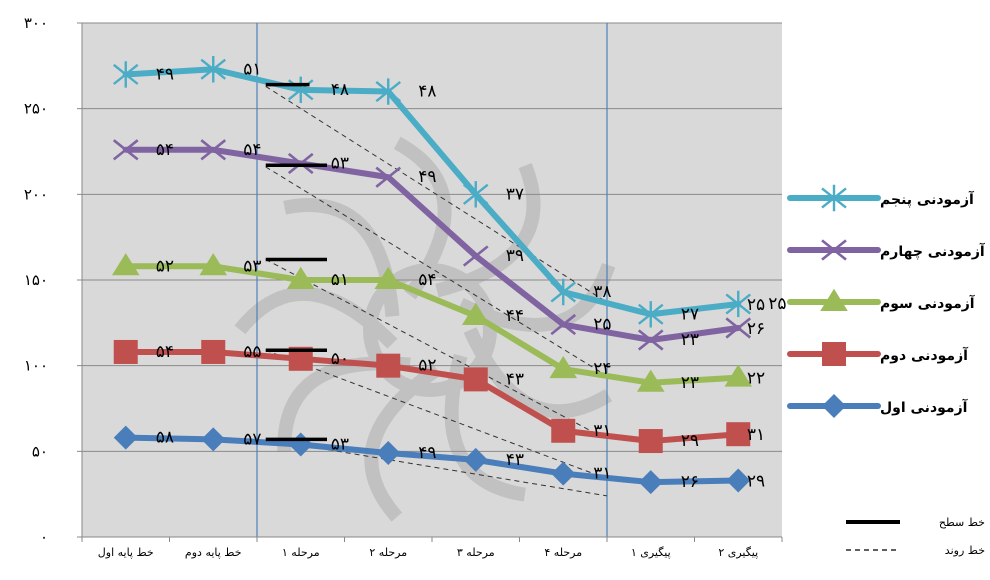 The image size is (990, 580). What do you see at coordinates (690, 314) in the screenshot?
I see `data-label: ۲۷` at bounding box center [690, 314].